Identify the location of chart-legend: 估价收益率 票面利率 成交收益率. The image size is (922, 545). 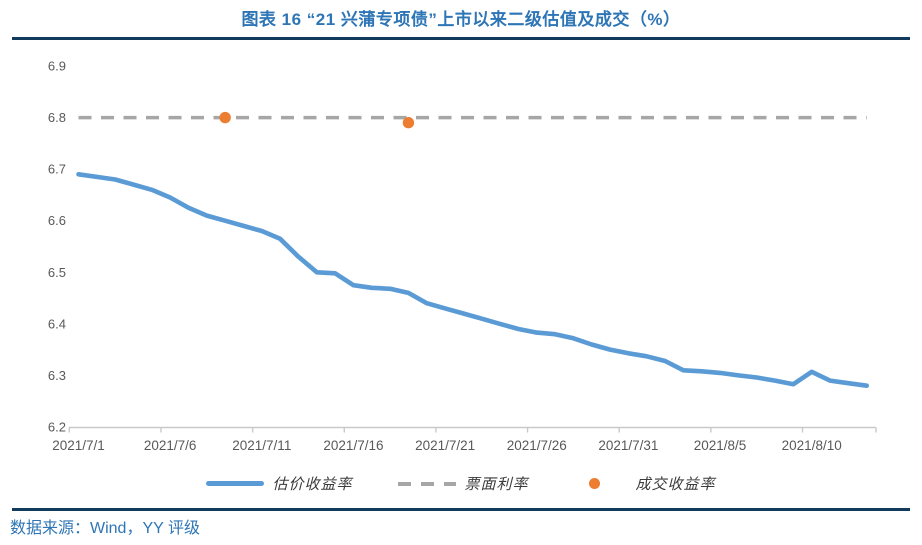
(461, 483).